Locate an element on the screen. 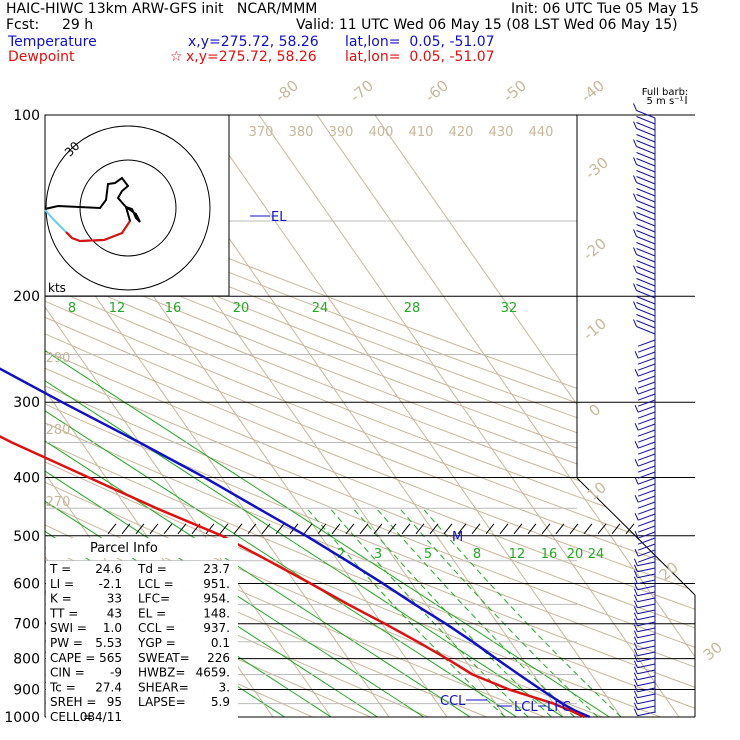  mixing-ratio-label: 3 is located at coordinates (378, 554).